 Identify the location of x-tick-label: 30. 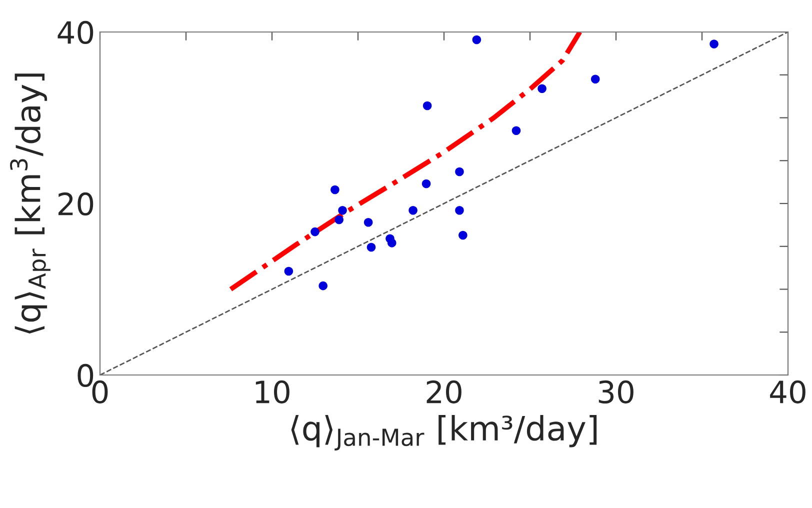
(616, 392).